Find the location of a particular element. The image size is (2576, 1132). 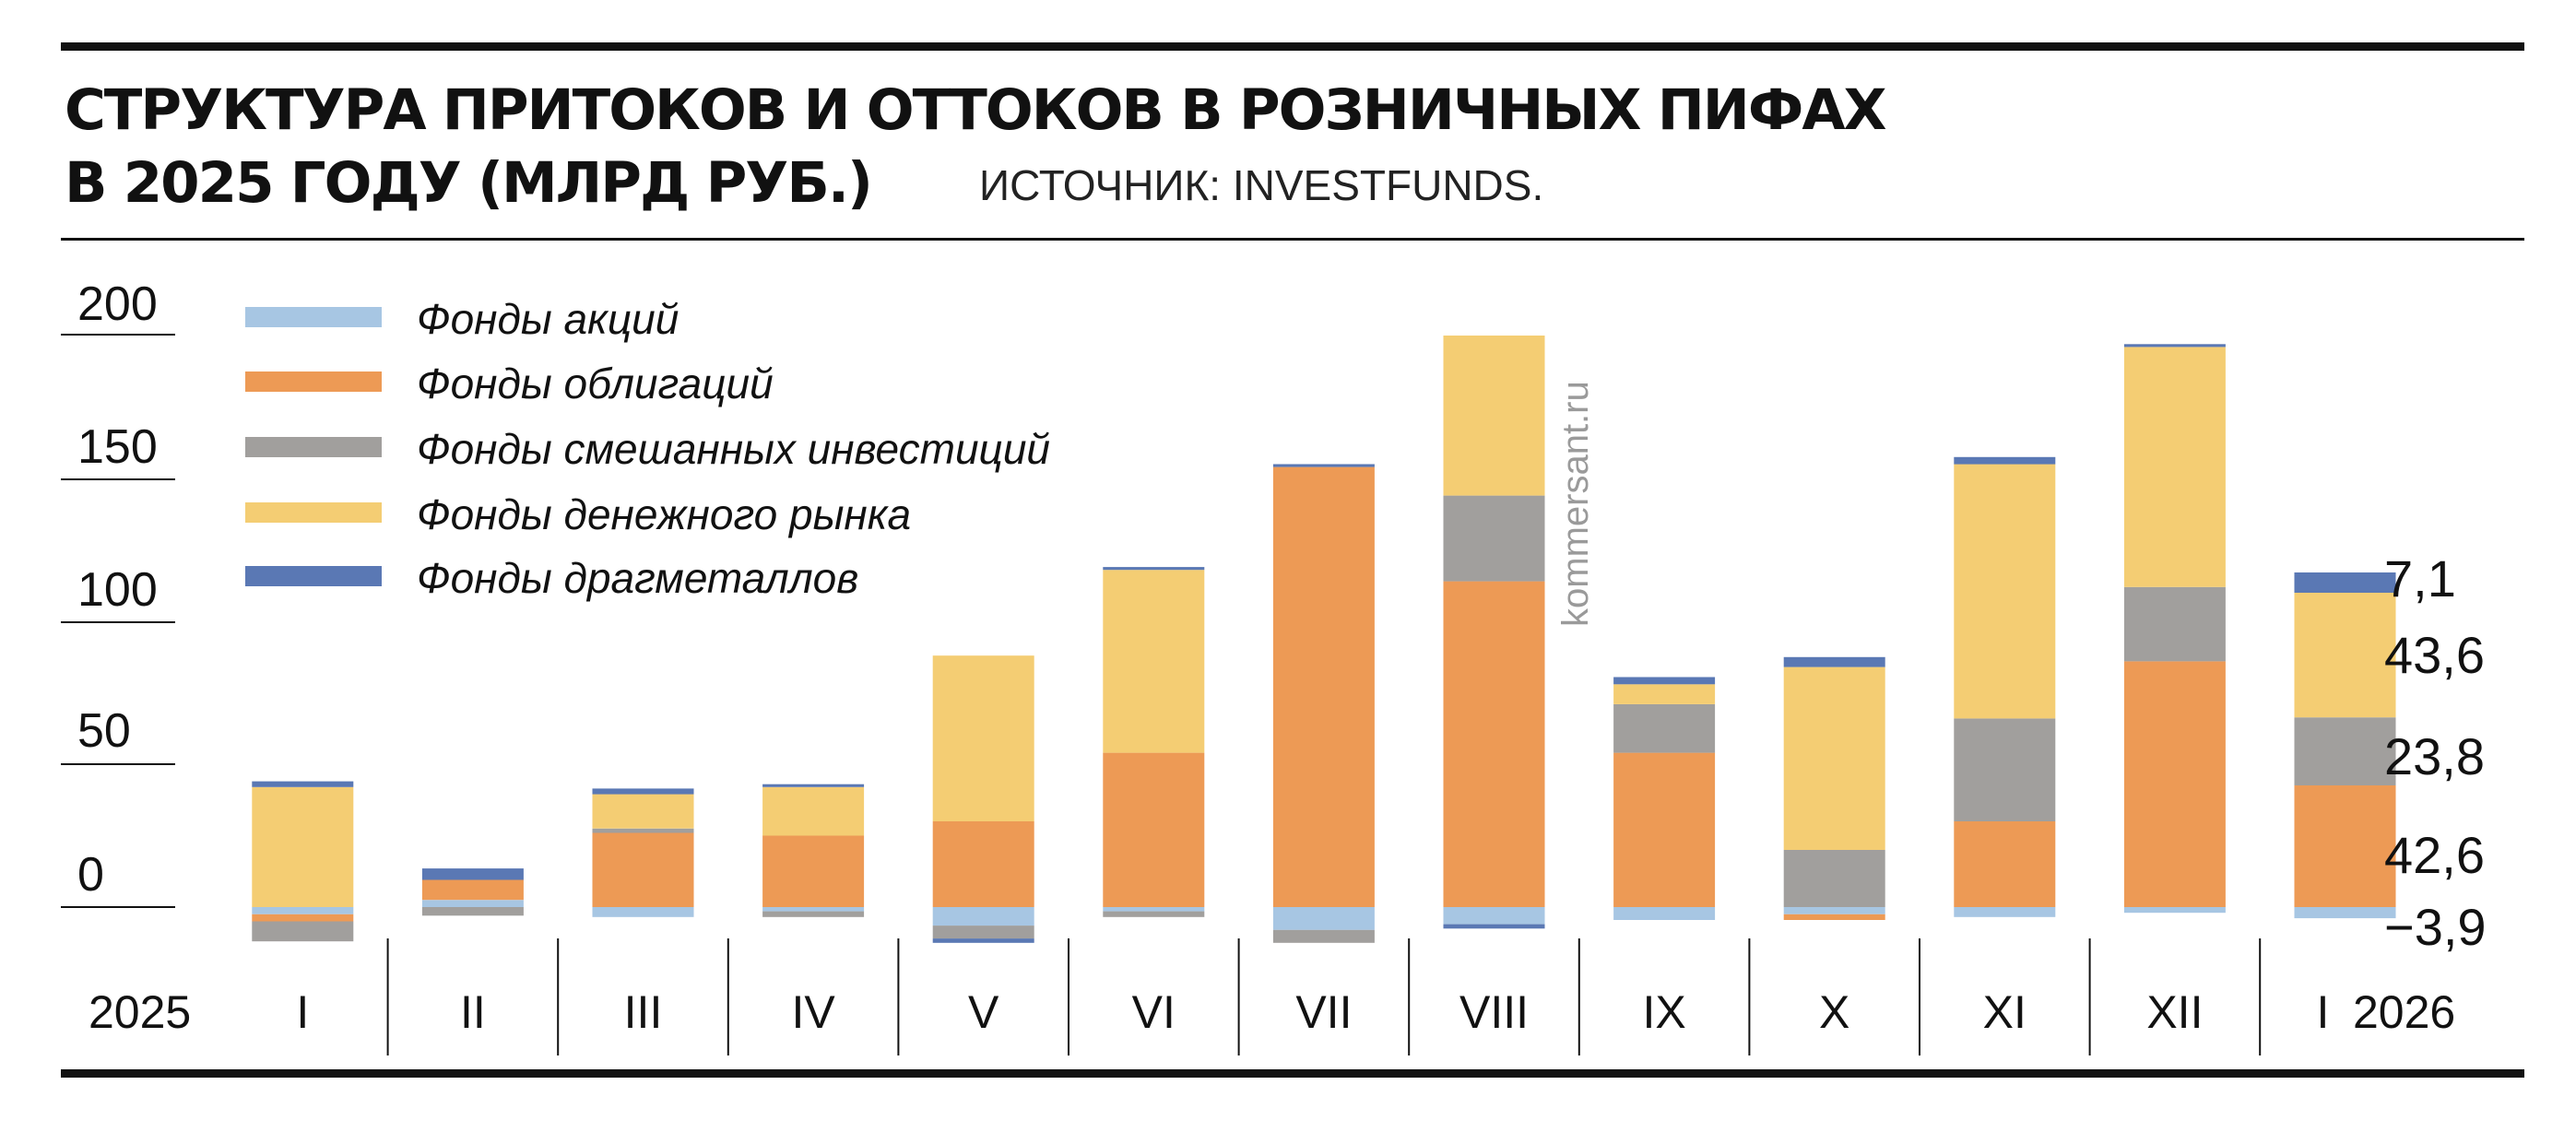

legend-label-precious-metals: Фонды драгметаллов is located at coordinates (637, 578).